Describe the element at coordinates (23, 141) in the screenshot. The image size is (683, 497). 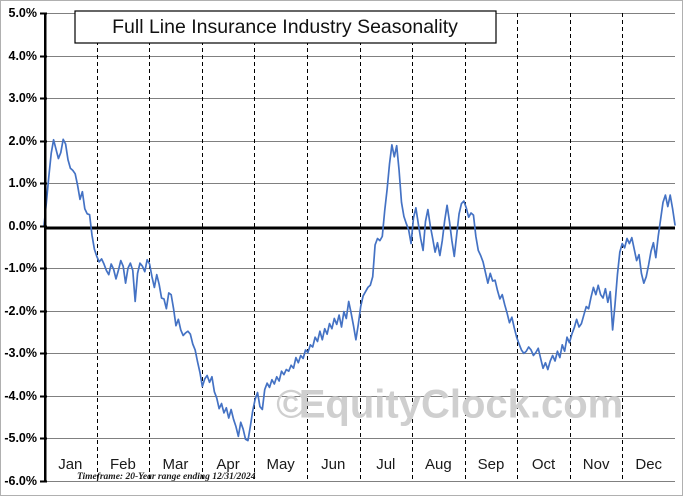
I see `y-axis-label: 2.0%` at that location.